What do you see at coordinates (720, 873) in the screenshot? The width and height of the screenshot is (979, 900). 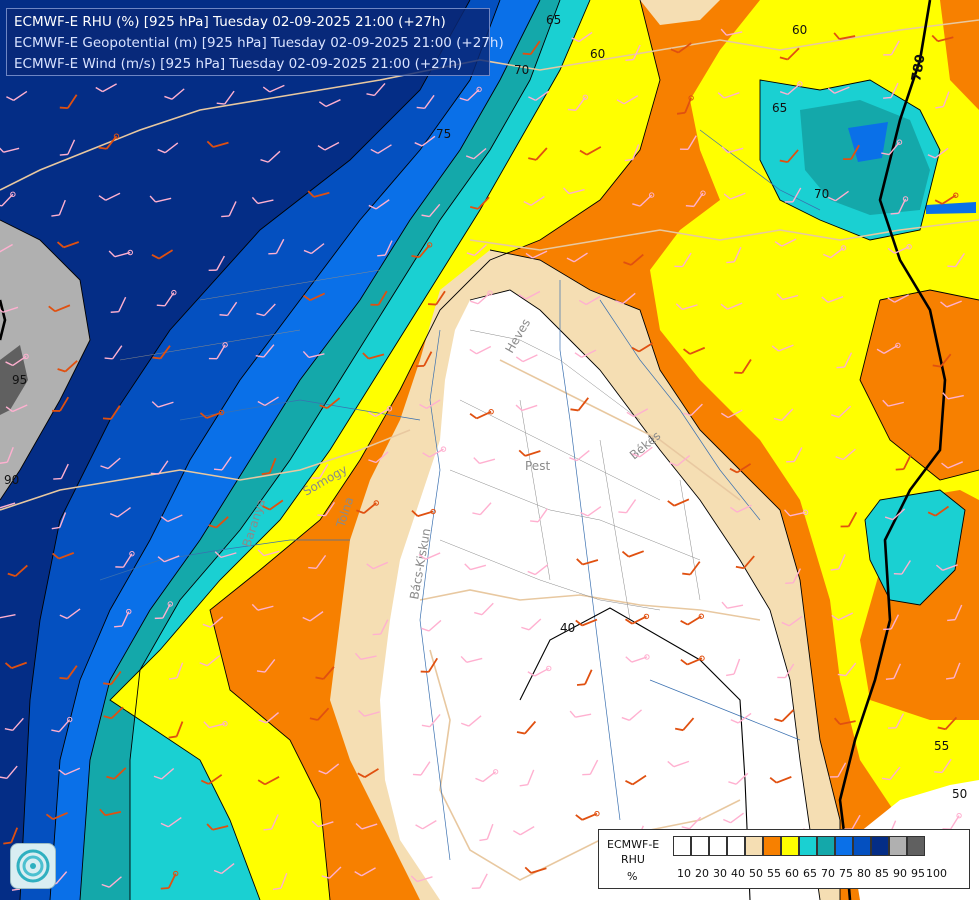 I see `legend-tick-label: 30` at bounding box center [720, 873].